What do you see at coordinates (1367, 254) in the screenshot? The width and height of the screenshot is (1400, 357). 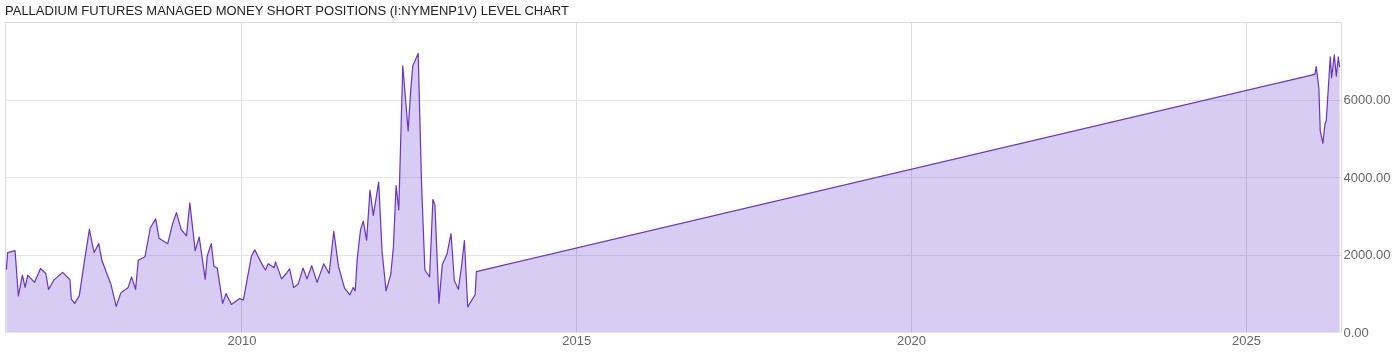 I see `y-tick-label: 2000.00` at bounding box center [1367, 254].